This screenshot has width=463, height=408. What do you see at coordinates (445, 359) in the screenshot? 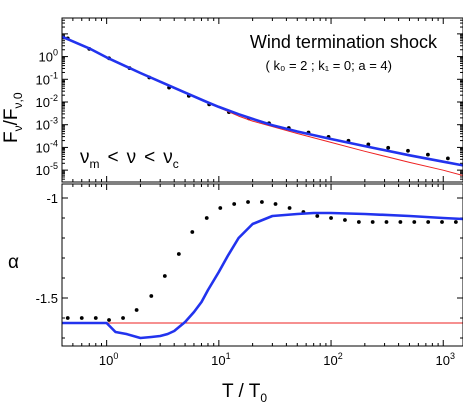
I see `x-tick-label: 10³` at bounding box center [445, 359].